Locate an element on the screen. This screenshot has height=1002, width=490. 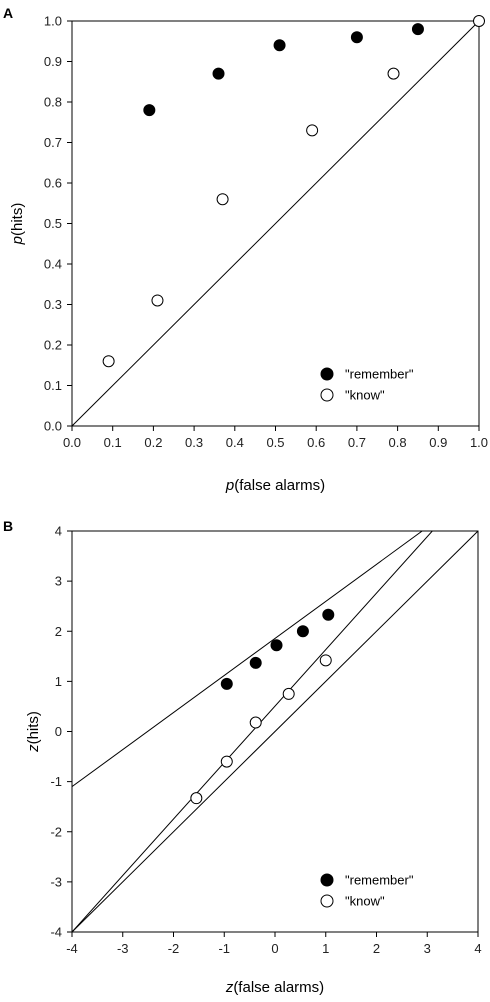
y-axis-label-italic: z is located at coordinates (33, 748).